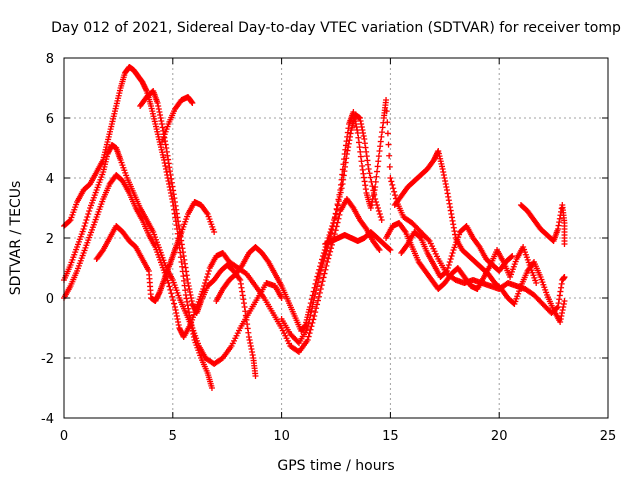 The image size is (640, 480). I want to click on series-arc6, so click(177, 119).